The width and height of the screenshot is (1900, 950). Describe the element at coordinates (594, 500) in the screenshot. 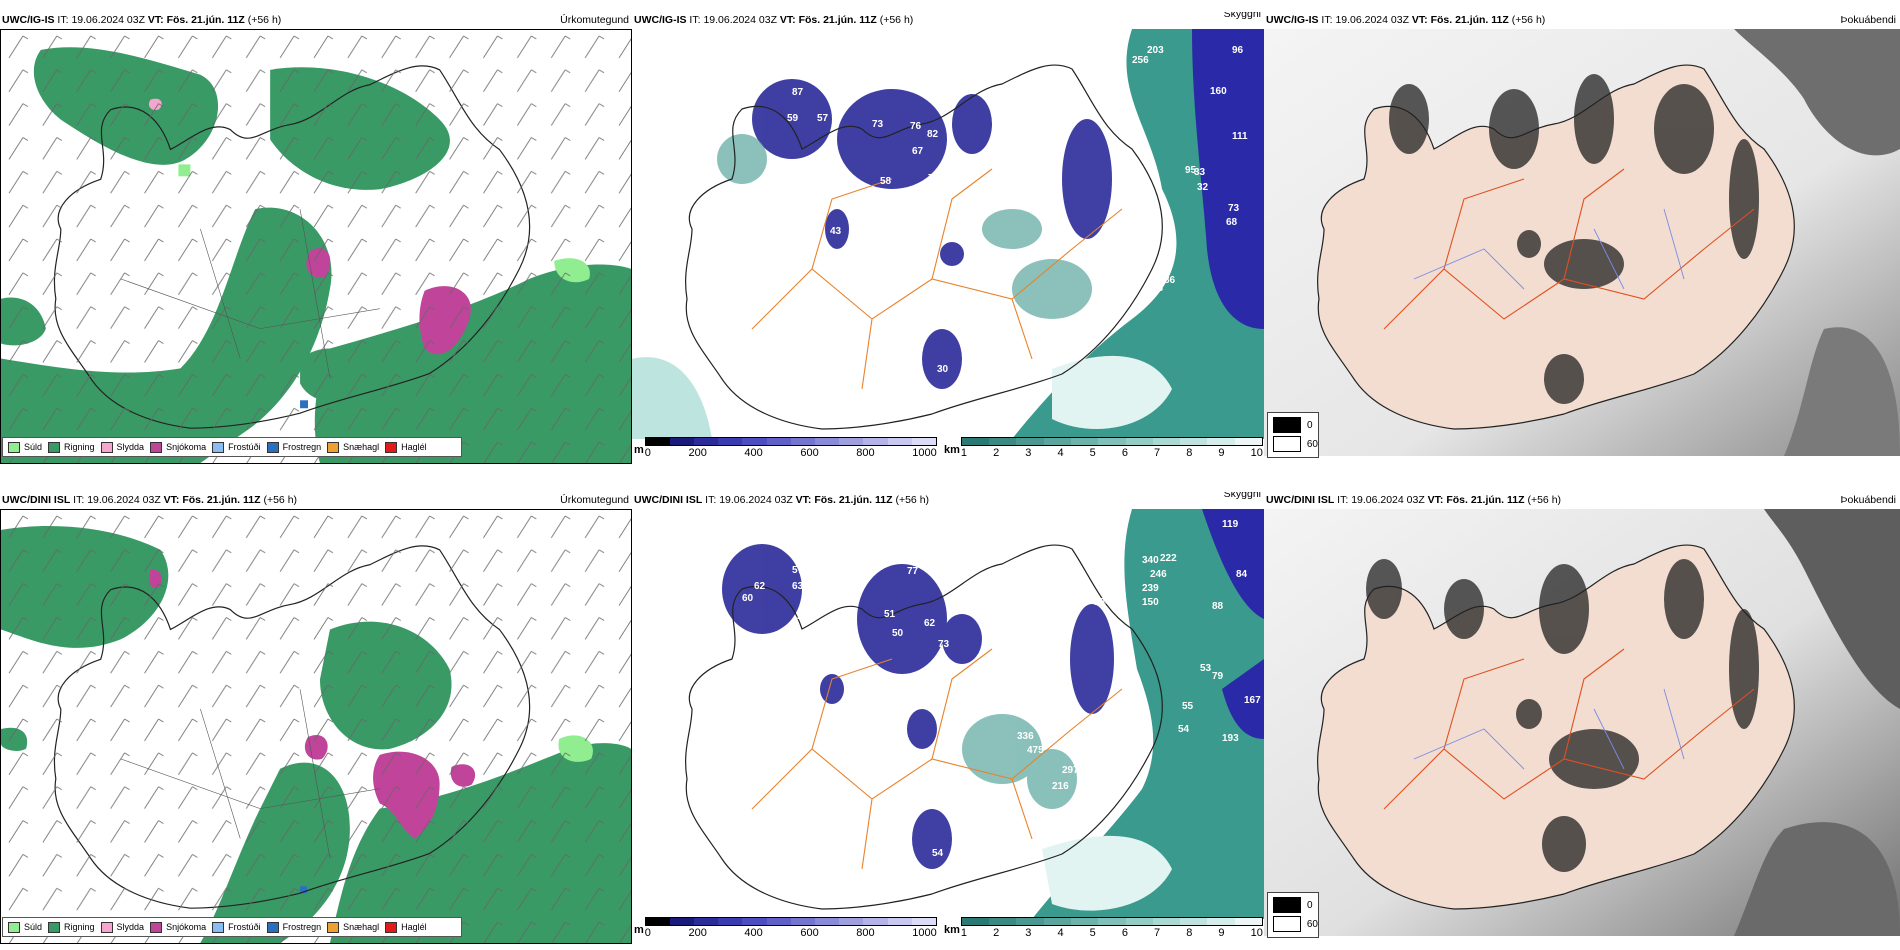

I see `panel-title: Úrkomutegund` at that location.